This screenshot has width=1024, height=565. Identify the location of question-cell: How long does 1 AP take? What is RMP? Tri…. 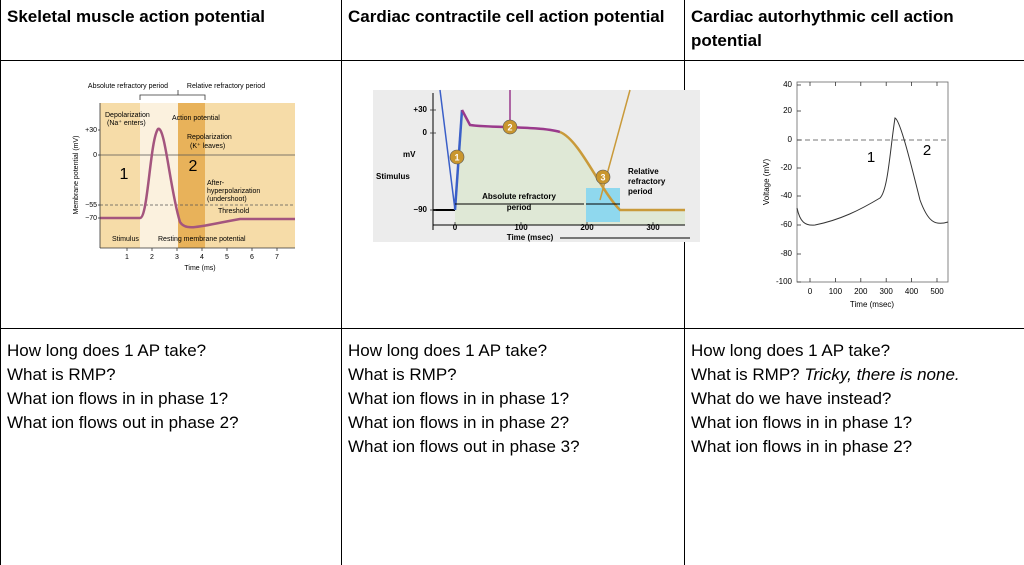
(854, 447).